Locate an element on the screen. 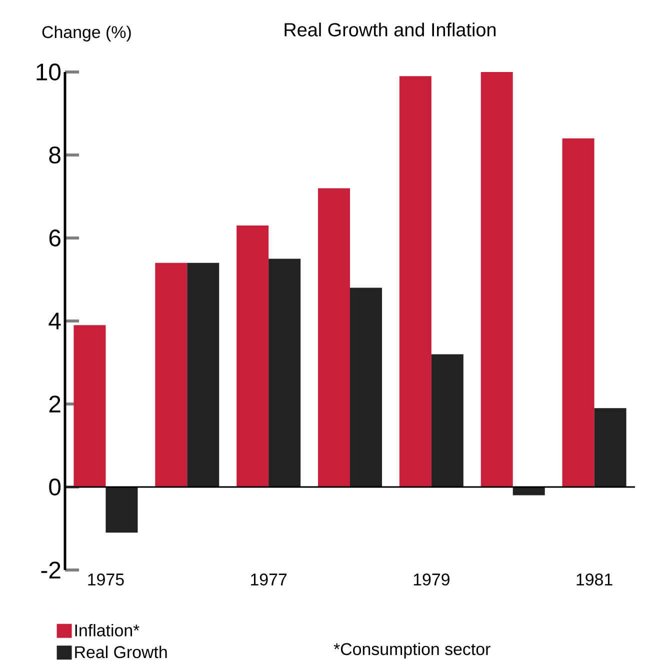 The width and height of the screenshot is (649, 670). x-tick-label: 1981 is located at coordinates (594, 580).